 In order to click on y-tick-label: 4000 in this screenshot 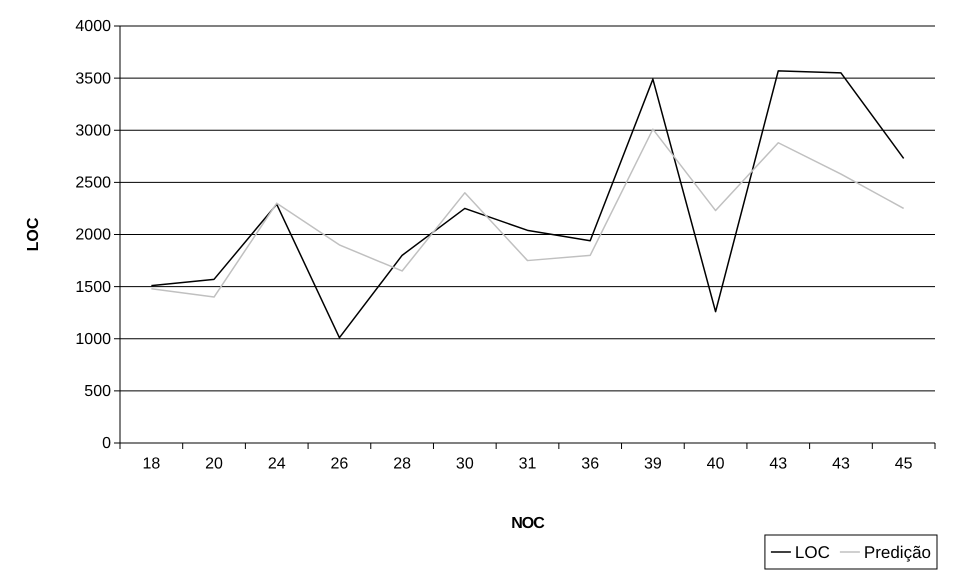, I will do `click(93, 27)`.